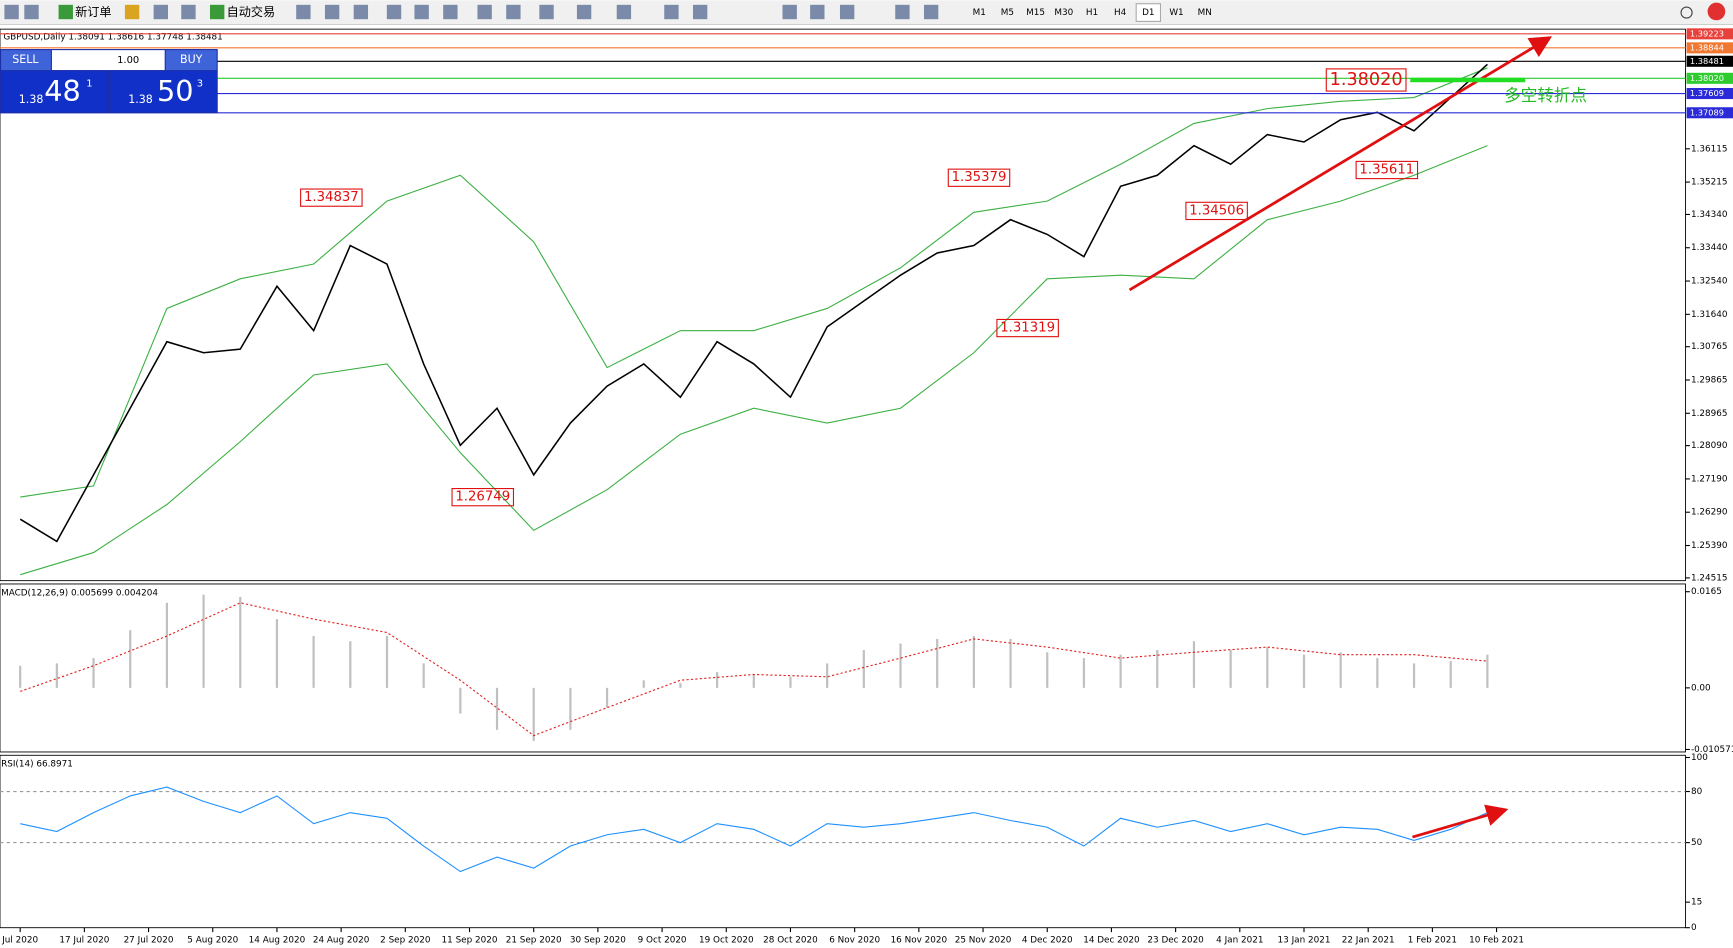 The width and height of the screenshot is (1733, 948). Describe the element at coordinates (405, 940) in the screenshot. I see `x-tick-label: 2 Sep 2020` at that location.